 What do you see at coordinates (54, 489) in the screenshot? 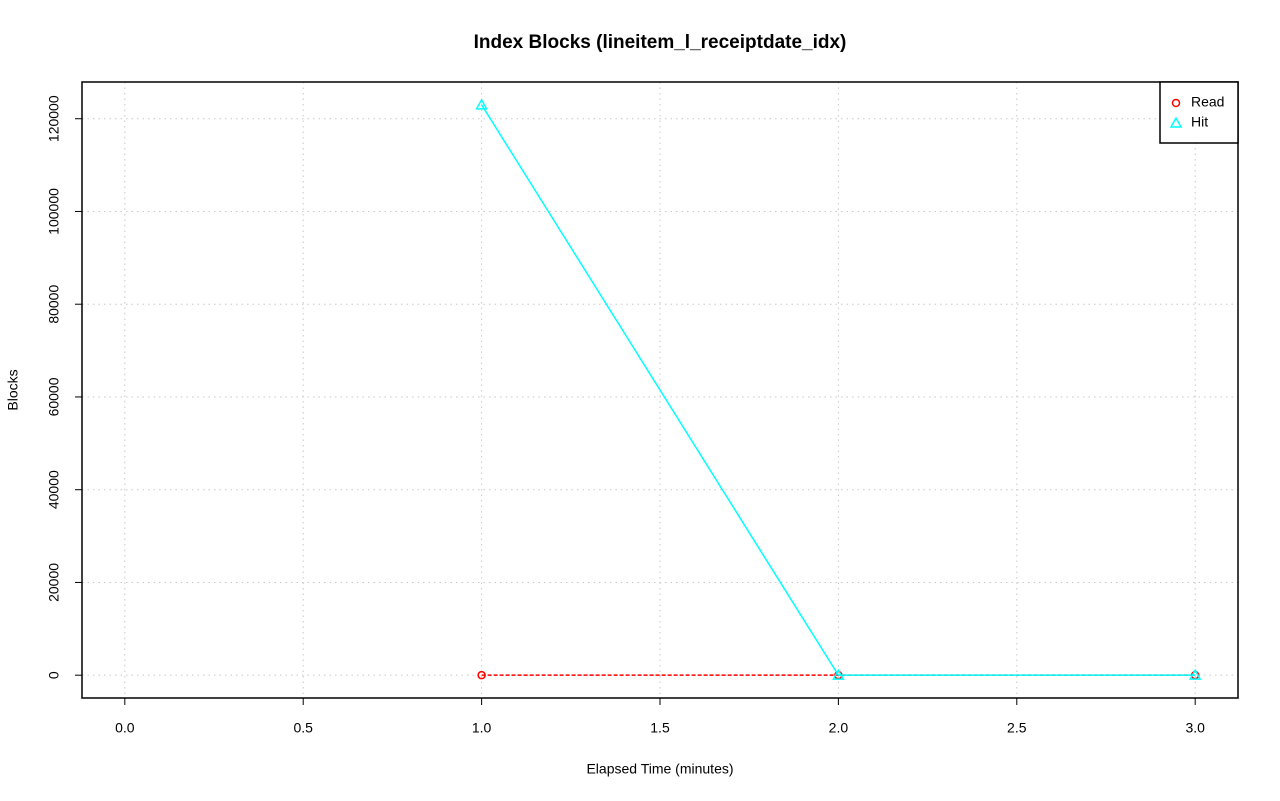
I see `y-tick-label: 40000` at bounding box center [54, 489].